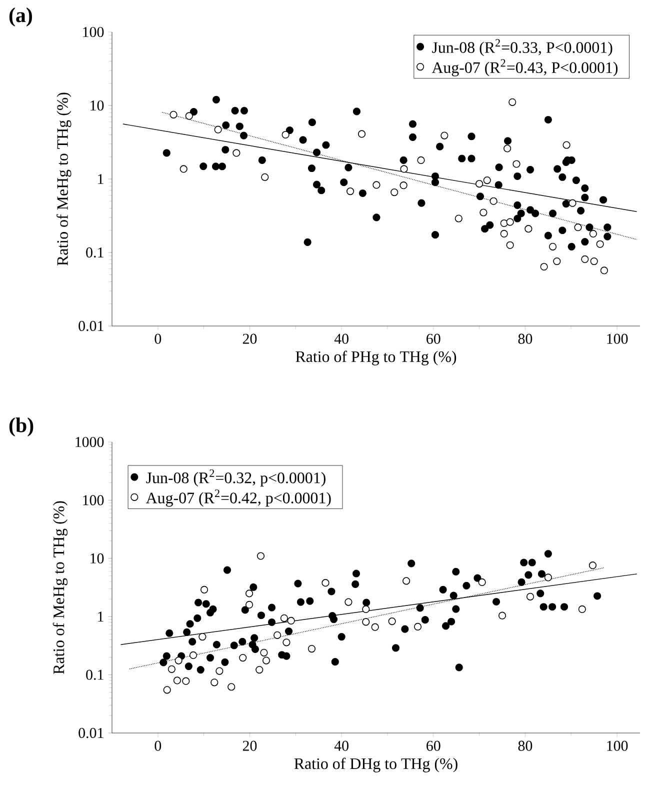  I want to click on legend-label: Jun-08 (R$^{2}$=0.33, P<0.0001), so click(522, 47).